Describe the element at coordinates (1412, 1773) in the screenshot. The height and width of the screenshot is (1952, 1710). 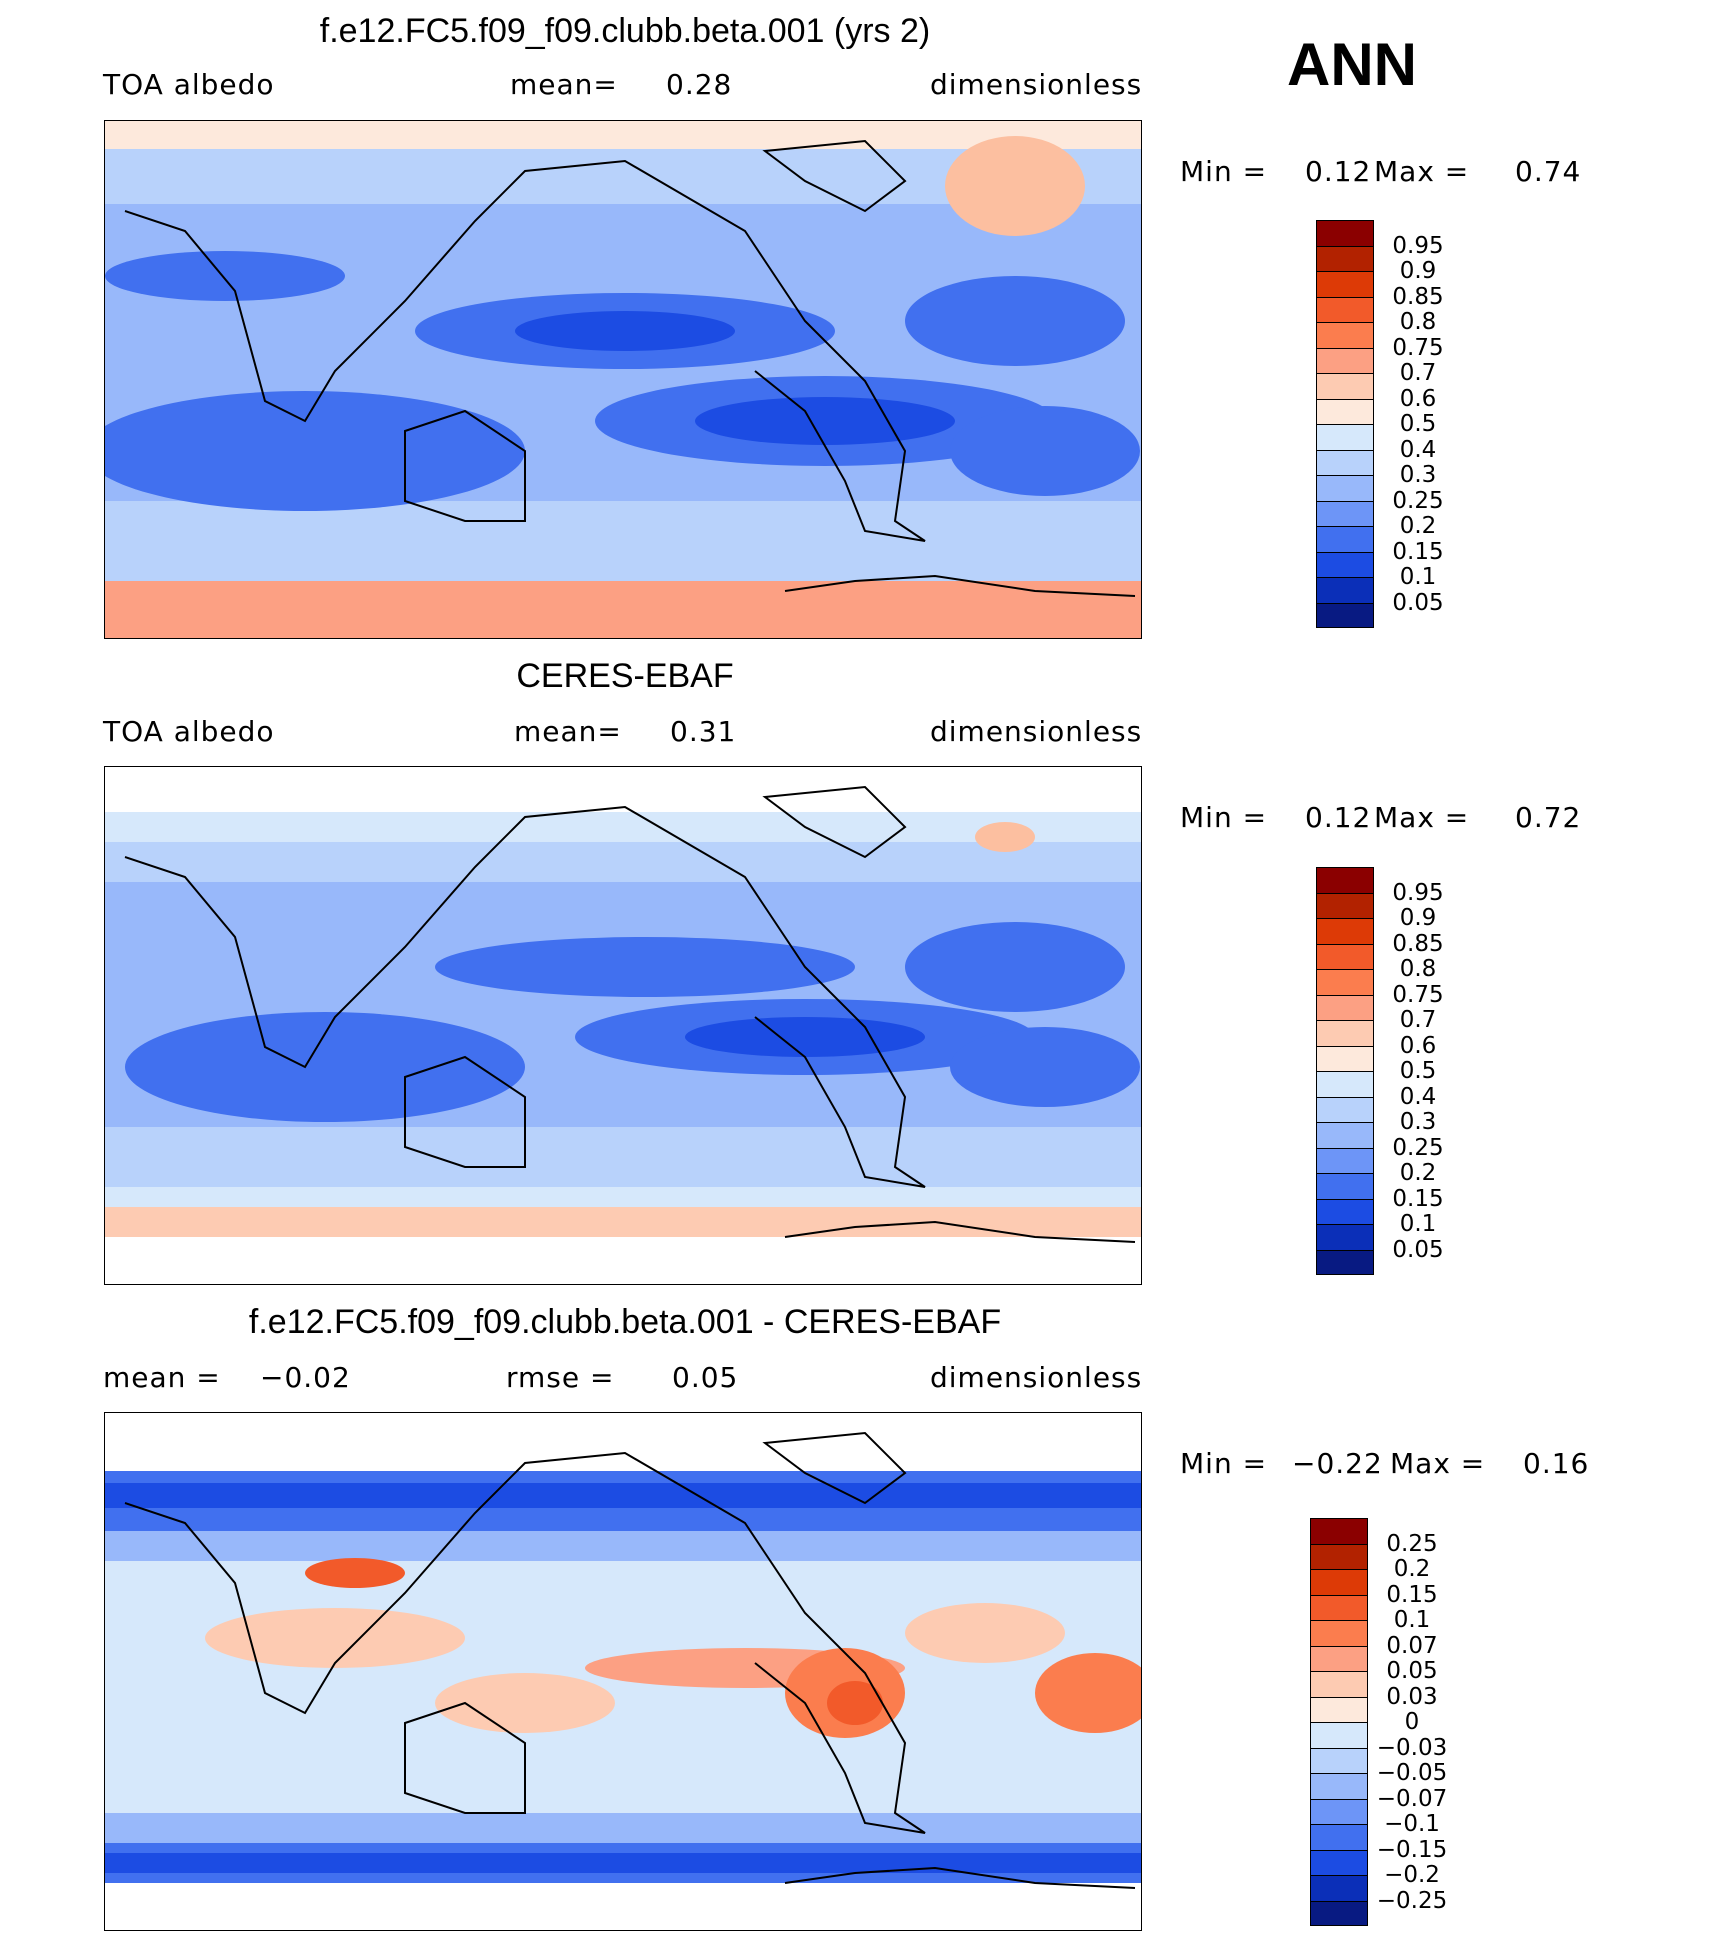
I see `colorbar-tick-label: −0.05` at that location.